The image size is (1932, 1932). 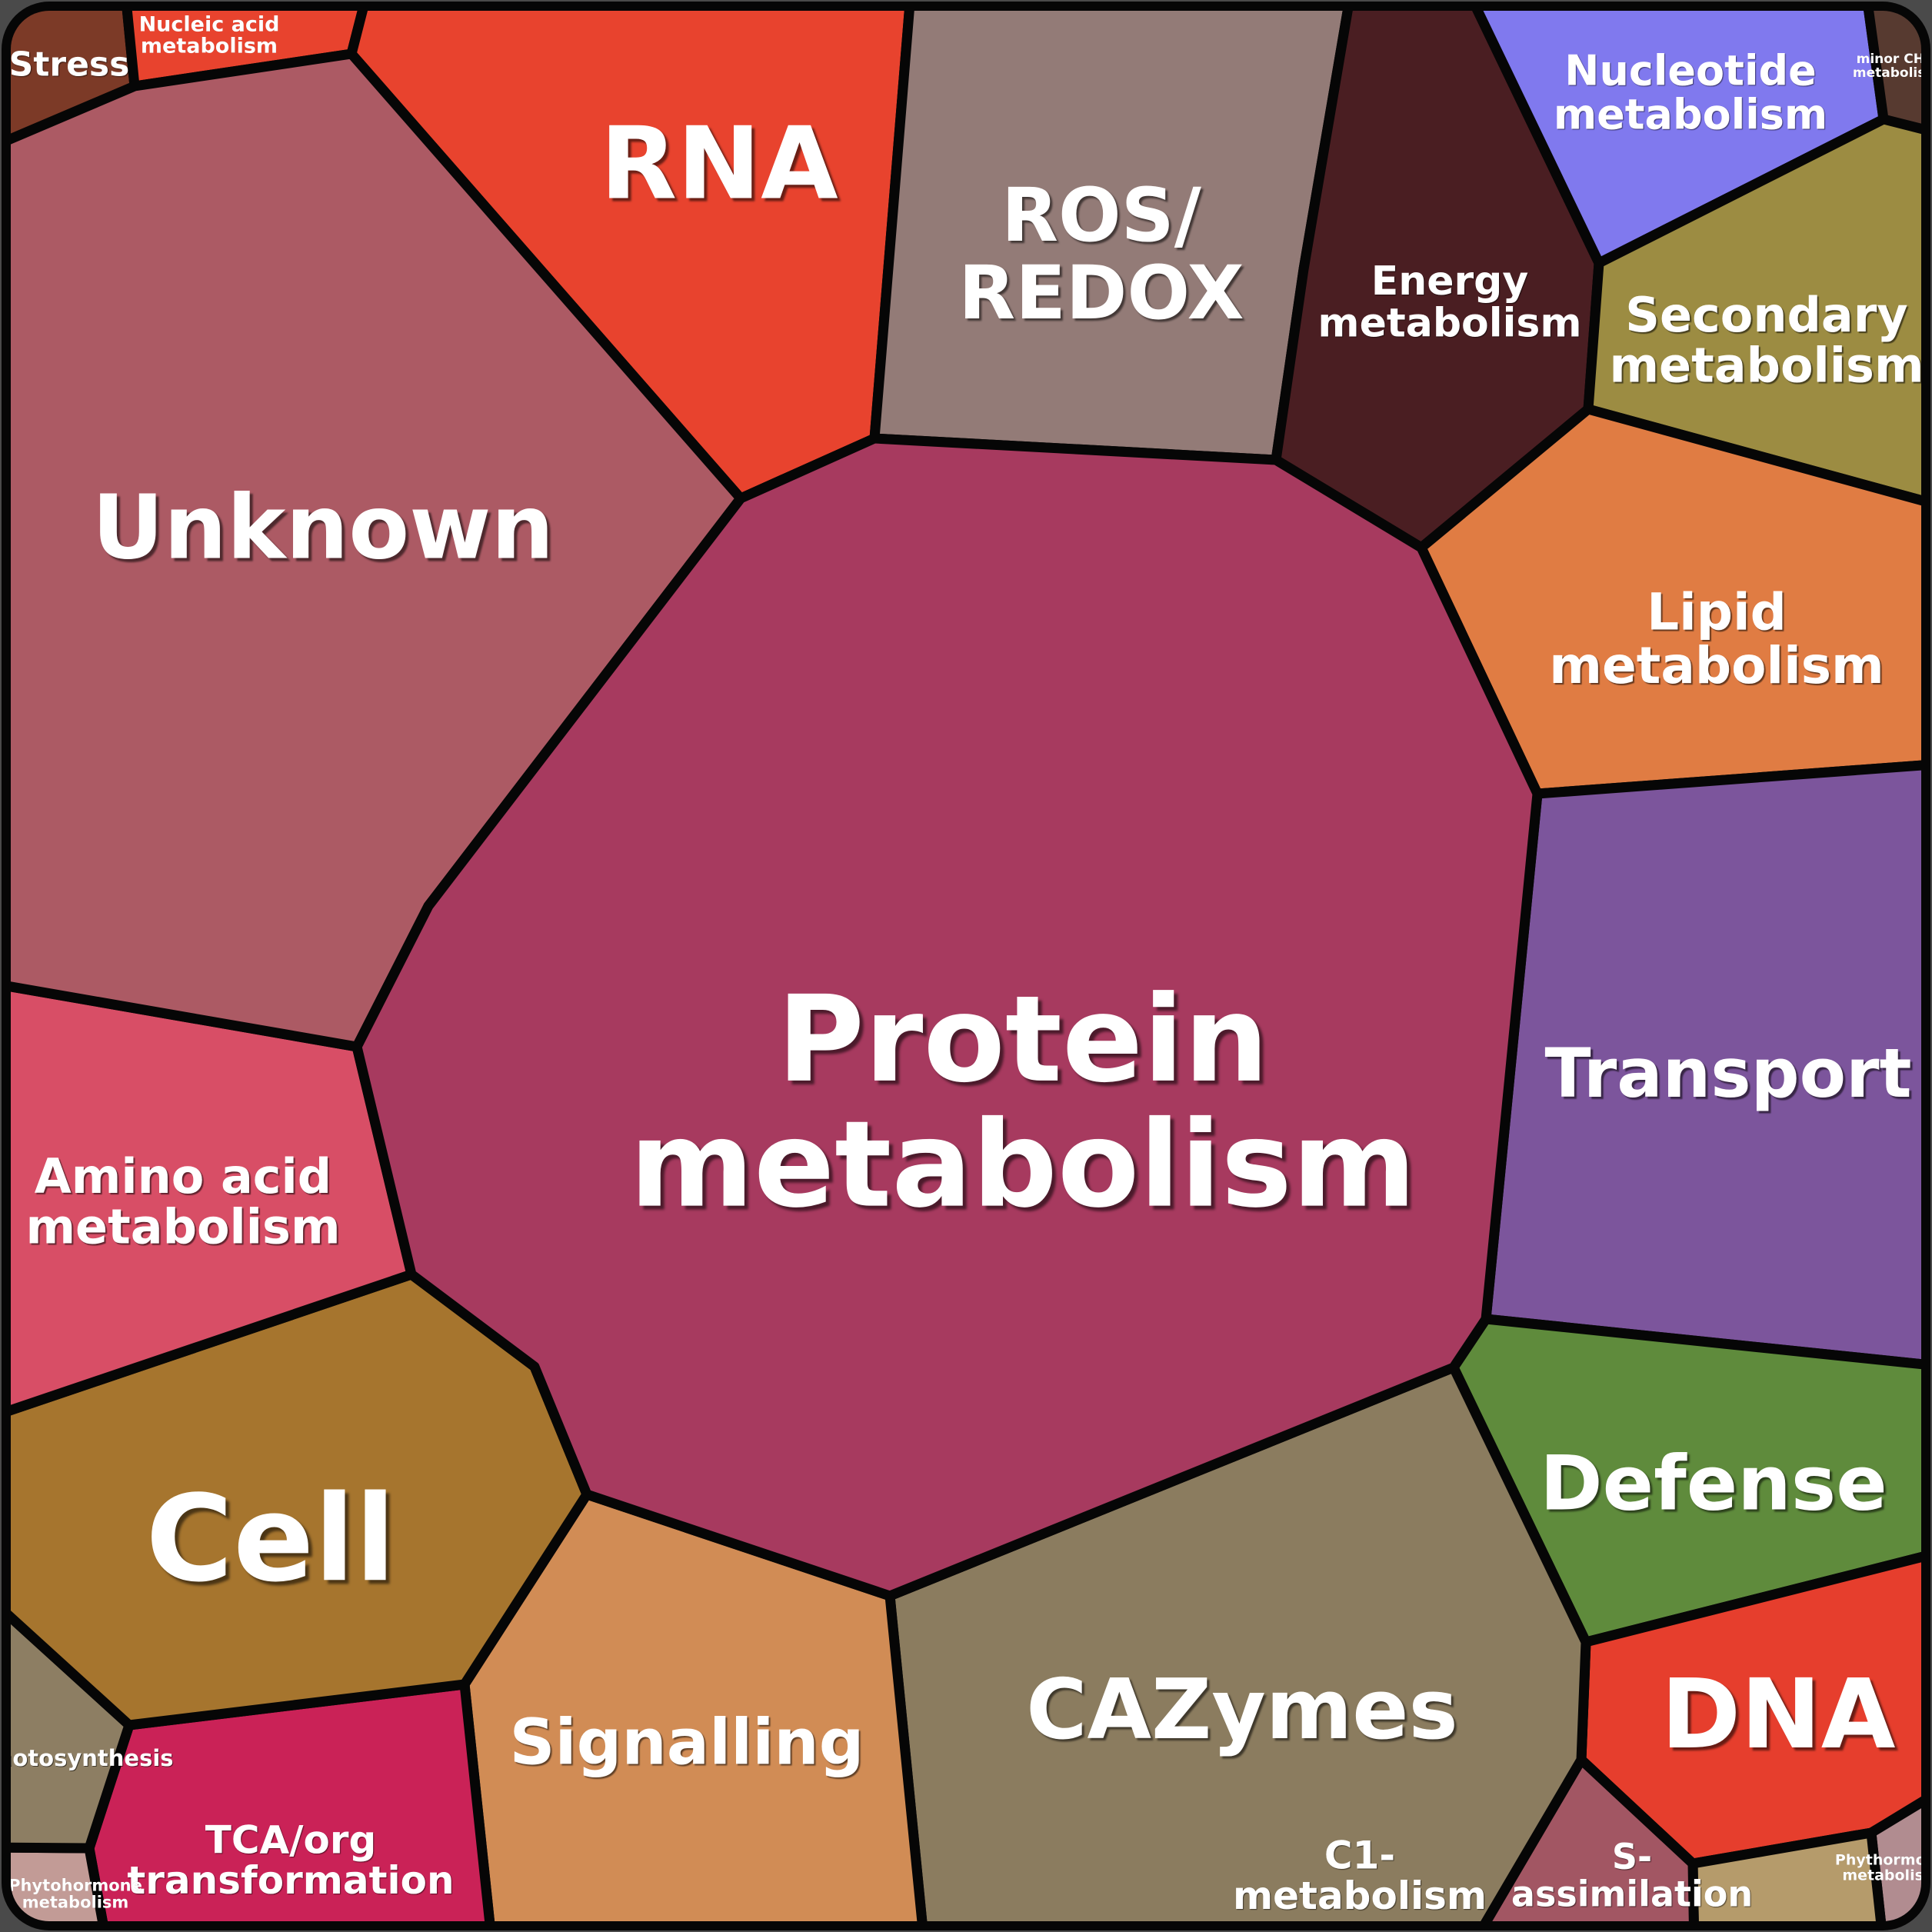 I want to click on region-ros-redox, so click(x=1113, y=238).